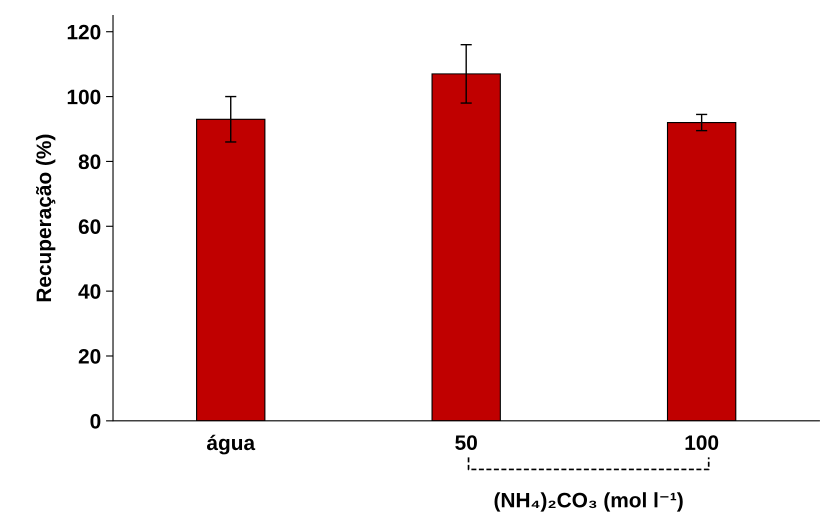 Image resolution: width=831 pixels, height=517 pixels. Describe the element at coordinates (89, 356) in the screenshot. I see `y-tick-label: 20` at that location.